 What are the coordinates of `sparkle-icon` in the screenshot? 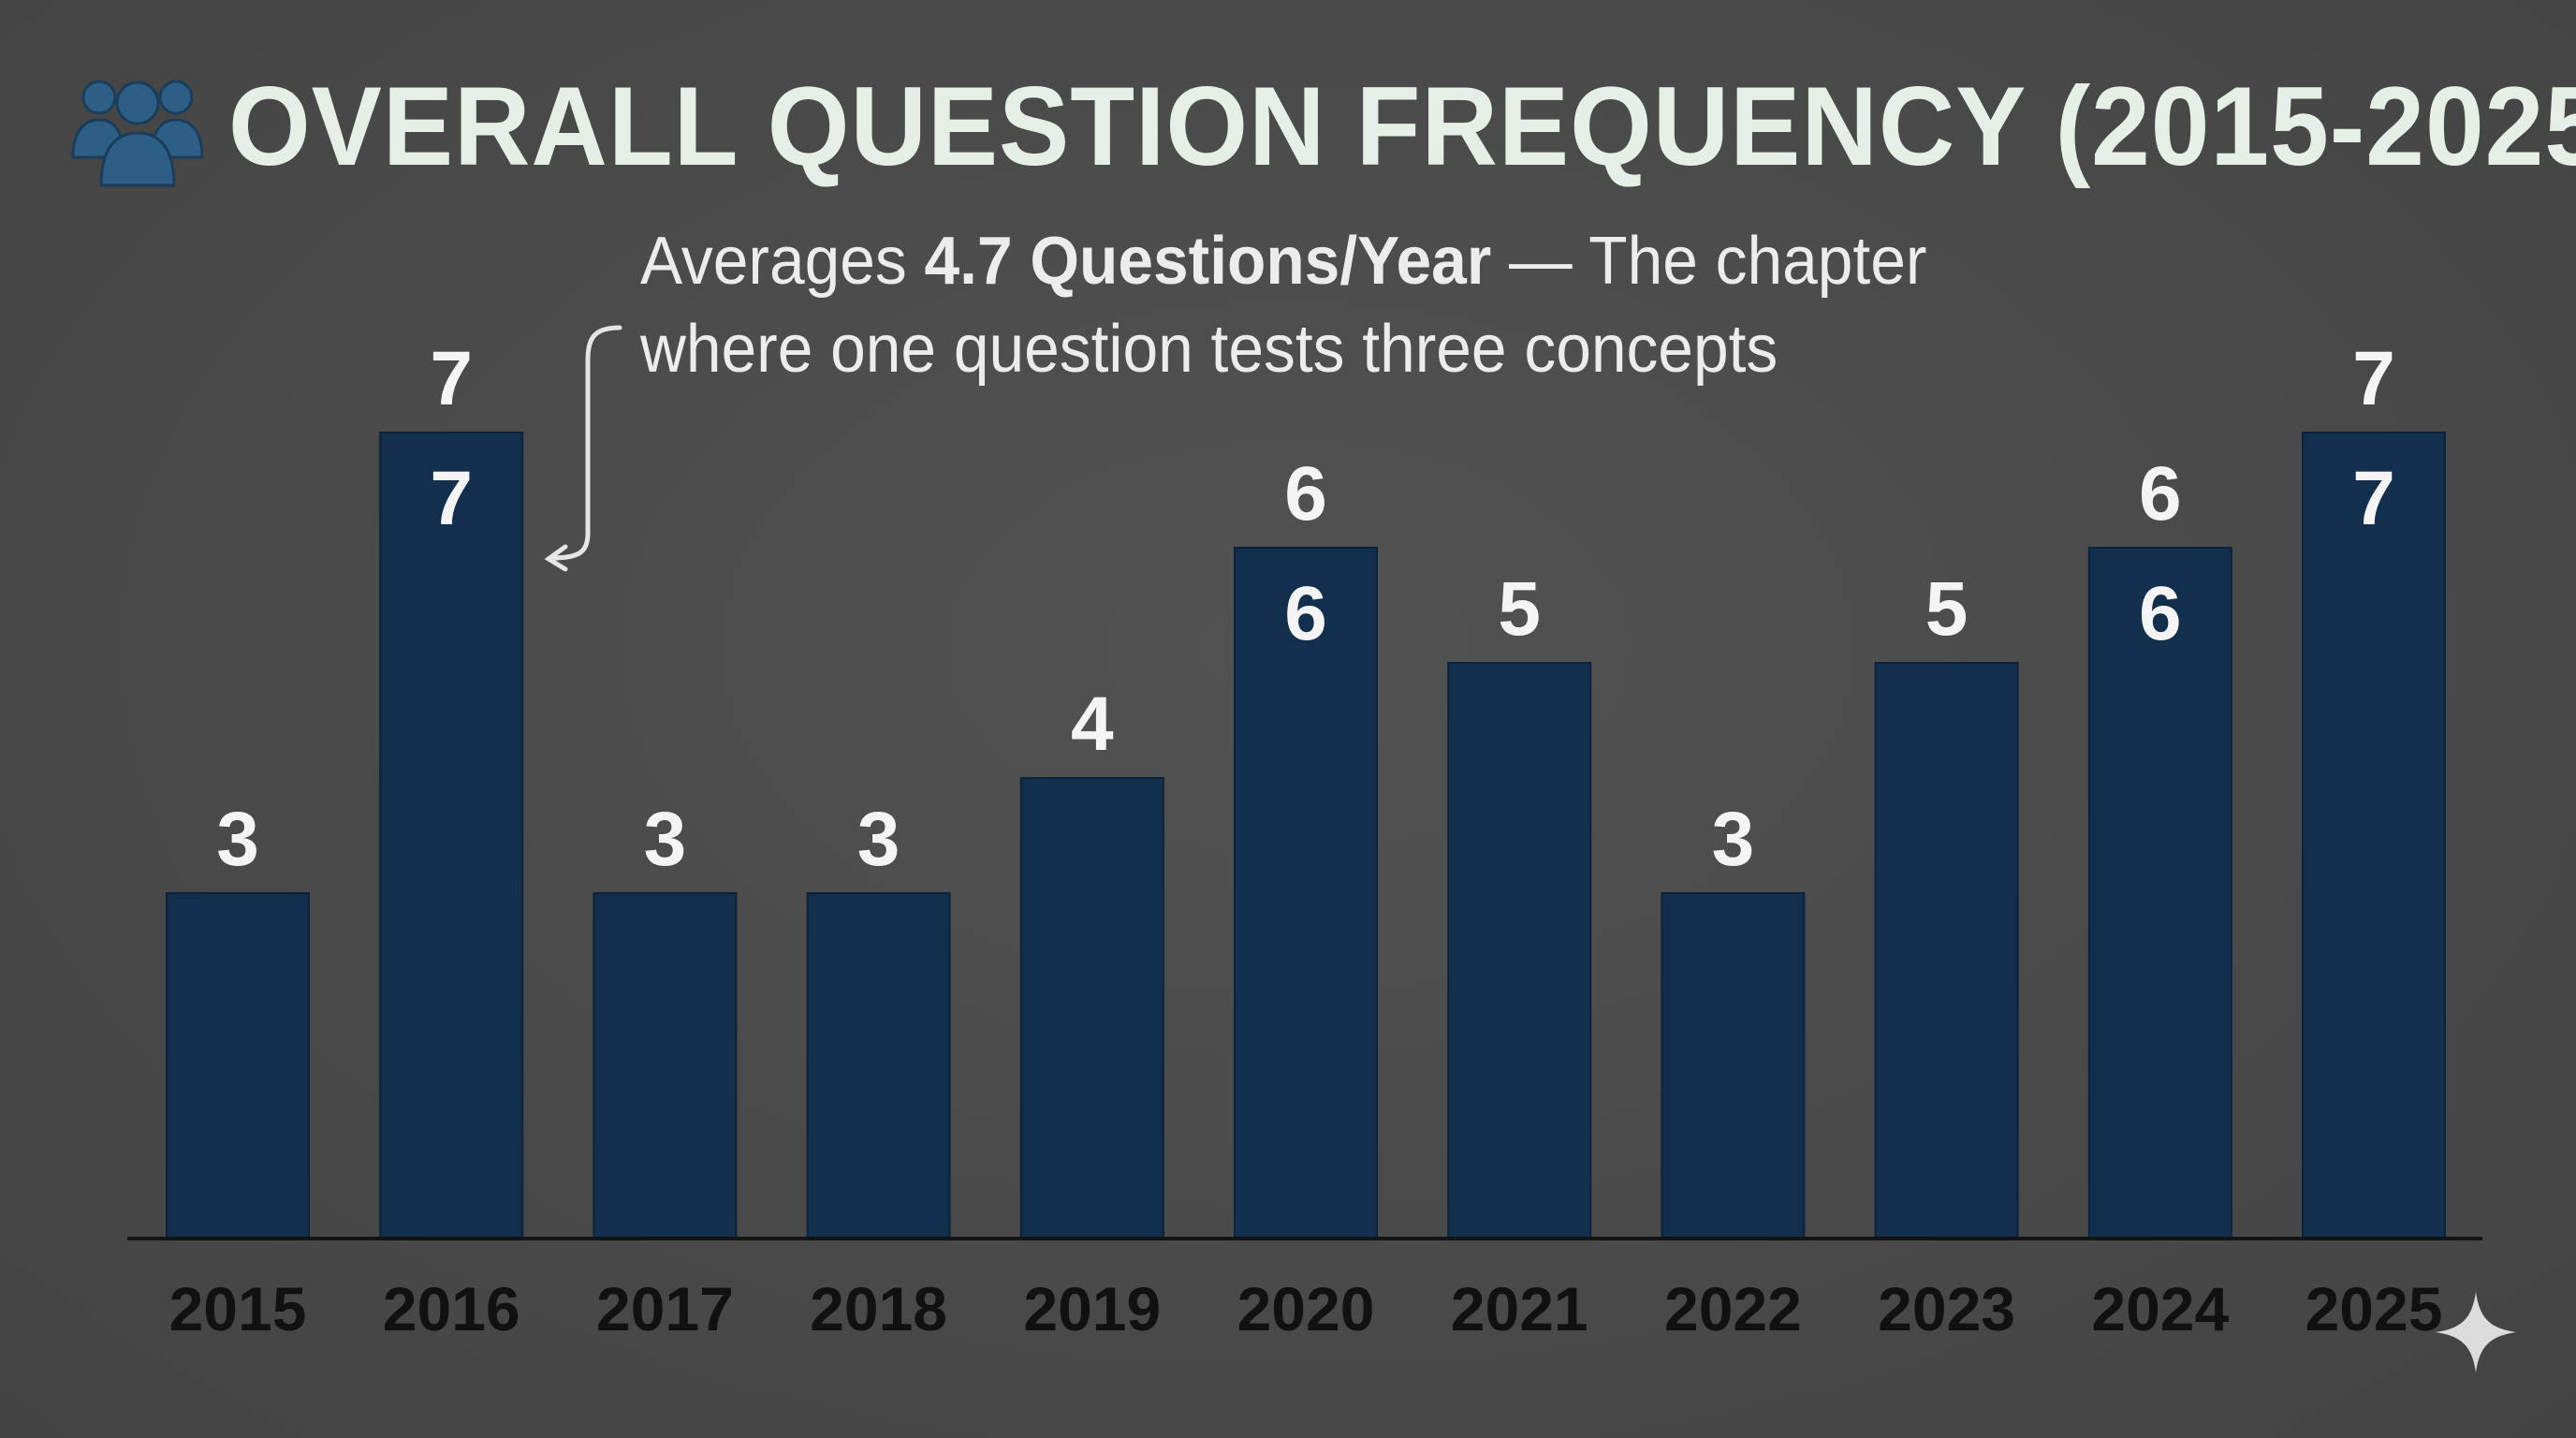 It's located at (2476, 1332).